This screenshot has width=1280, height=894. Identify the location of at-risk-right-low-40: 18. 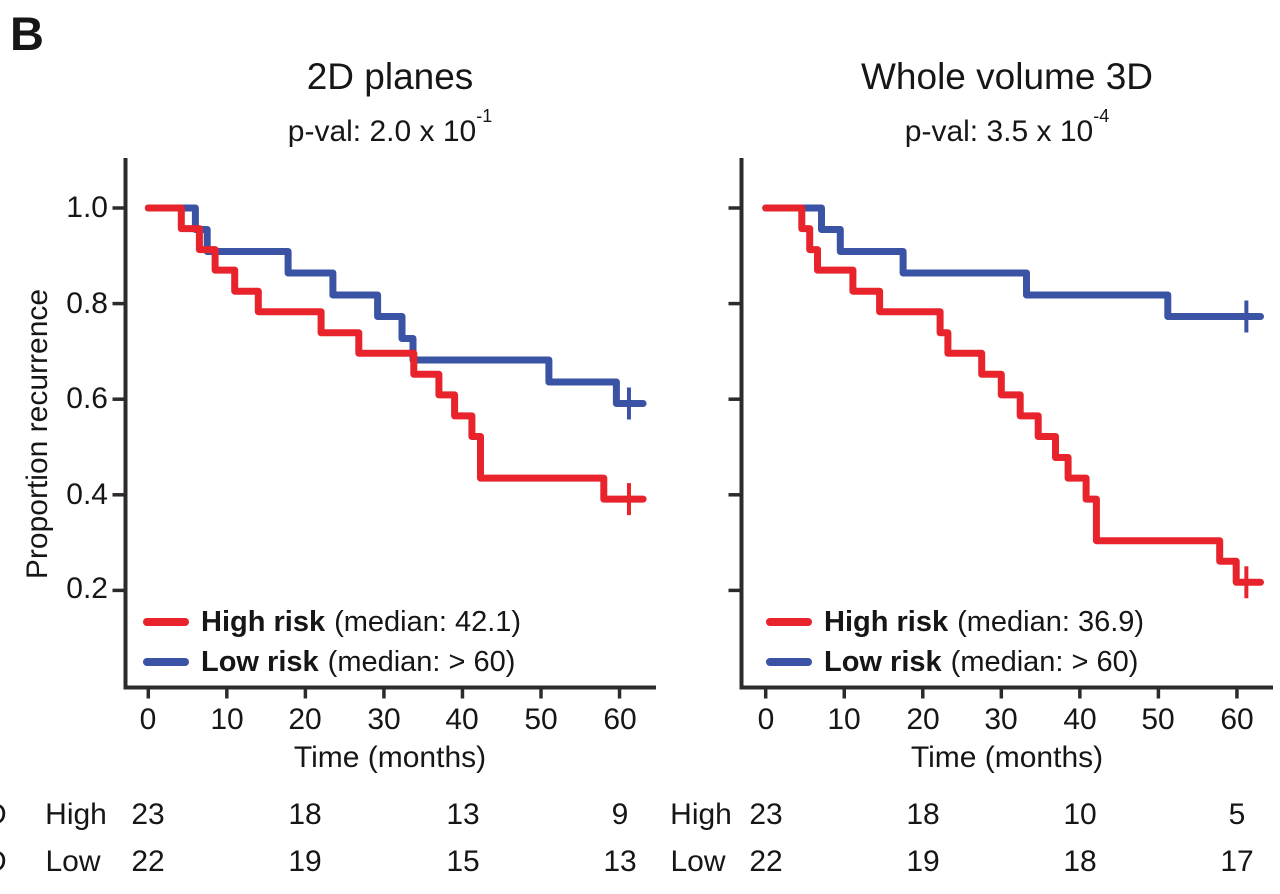
(1080, 861).